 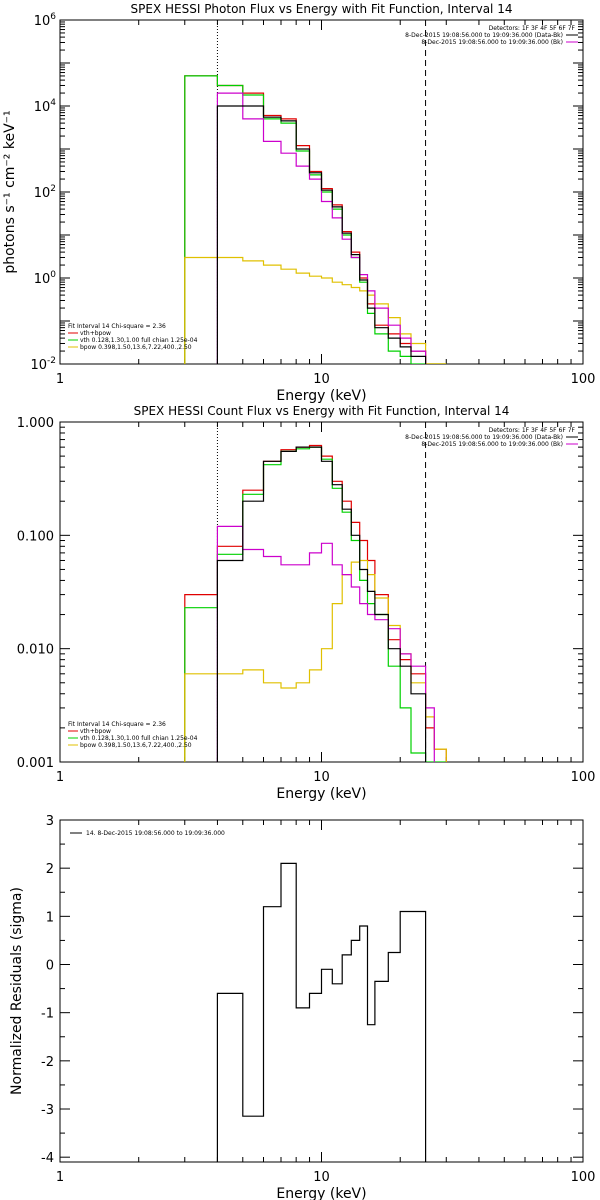 What do you see at coordinates (10, 191) in the screenshot?
I see `y-axis-title: photons s⁻¹ cm⁻² keV⁻¹` at bounding box center [10, 191].